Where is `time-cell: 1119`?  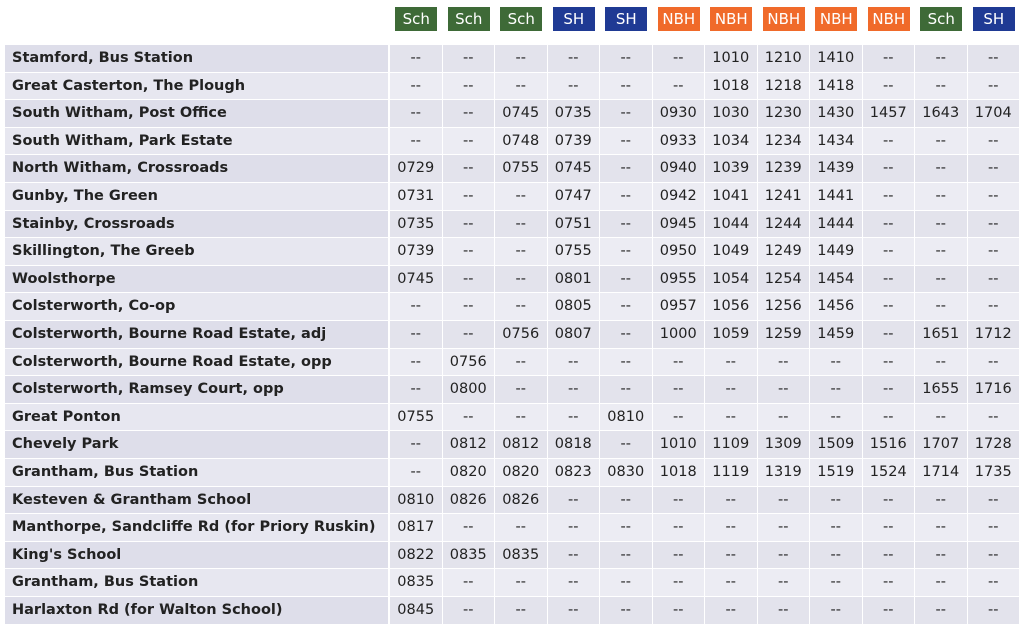
time-cell: 1119 is located at coordinates (731, 472).